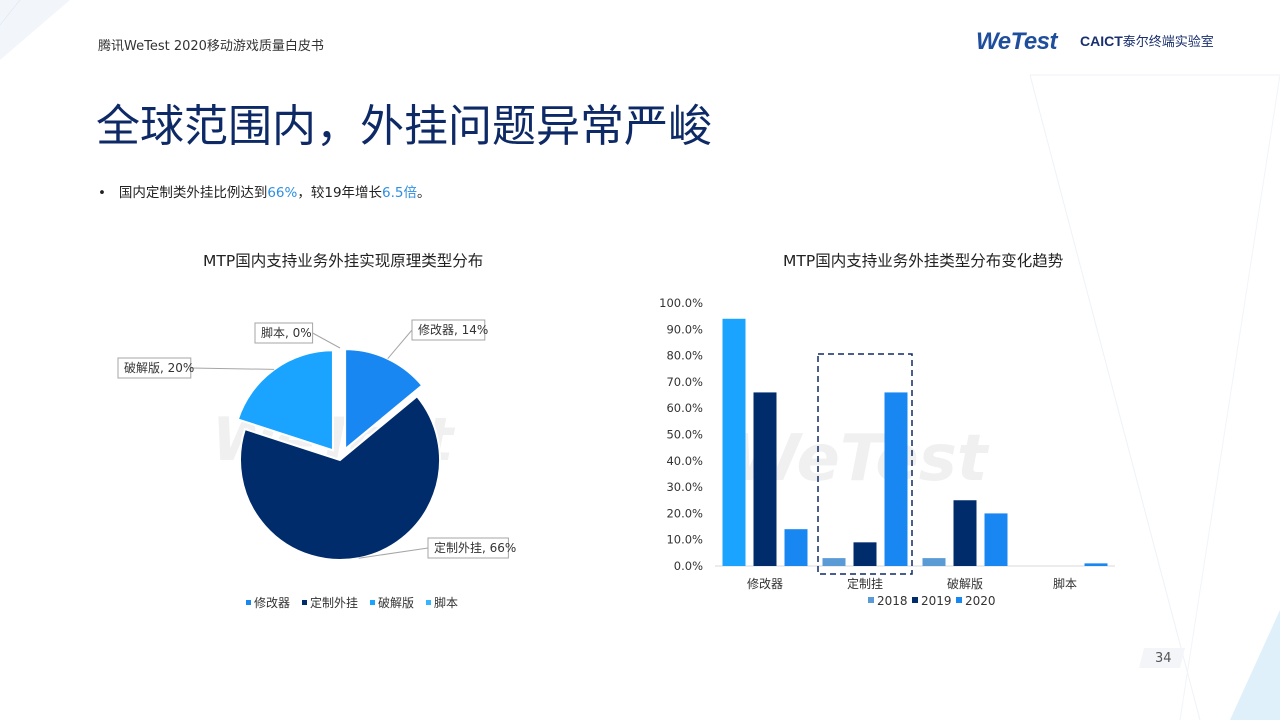 This screenshot has width=1280, height=720. What do you see at coordinates (1017, 41) in the screenshot?
I see `wetest-logo: WeTest` at bounding box center [1017, 41].